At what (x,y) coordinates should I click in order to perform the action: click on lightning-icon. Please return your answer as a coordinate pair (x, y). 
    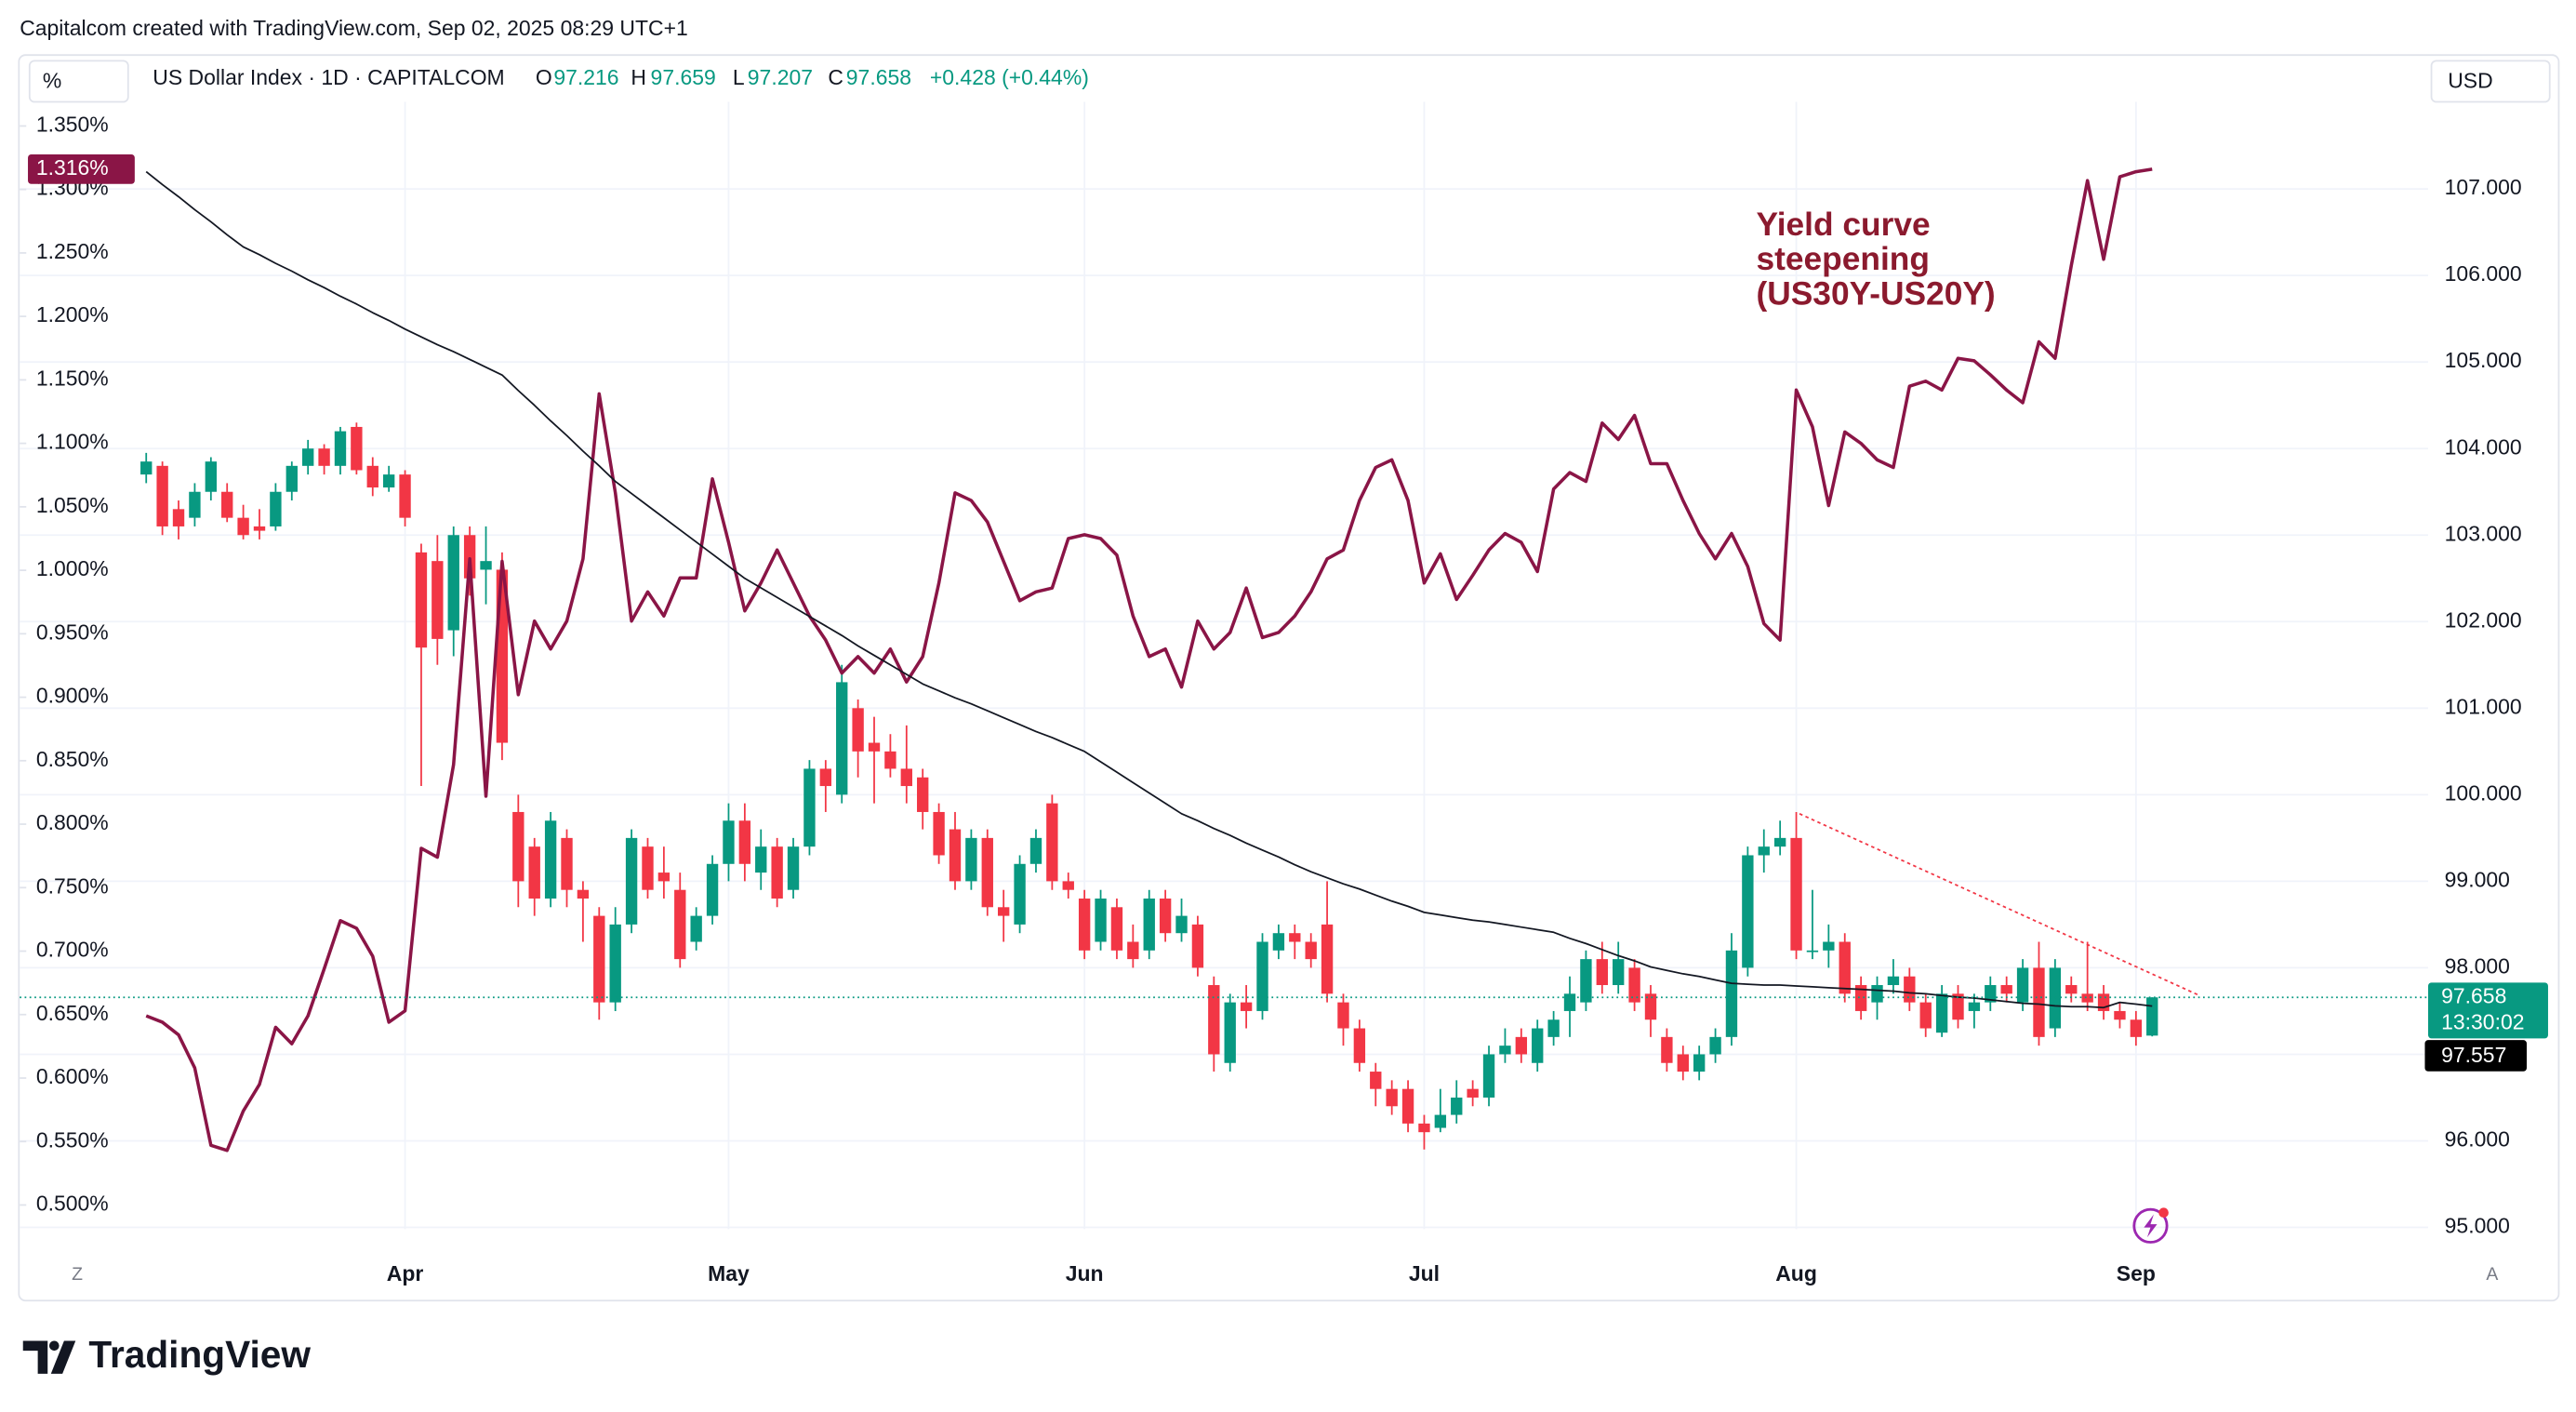
    Looking at the image, I should click on (2150, 1225).